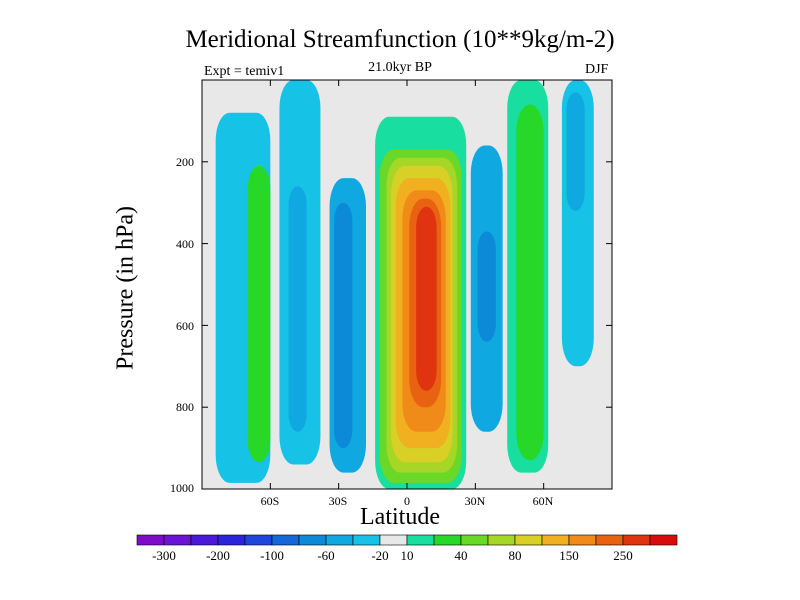  I want to click on chart-title: Meridional Streamfunction (10**9kg/m-2), so click(400, 39).